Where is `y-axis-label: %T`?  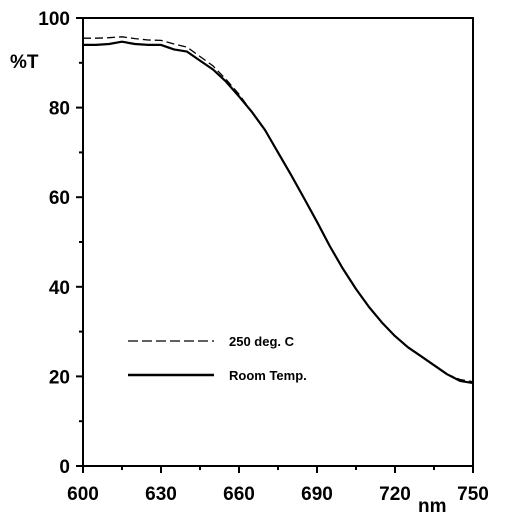
y-axis-label: %T is located at coordinates (24, 62).